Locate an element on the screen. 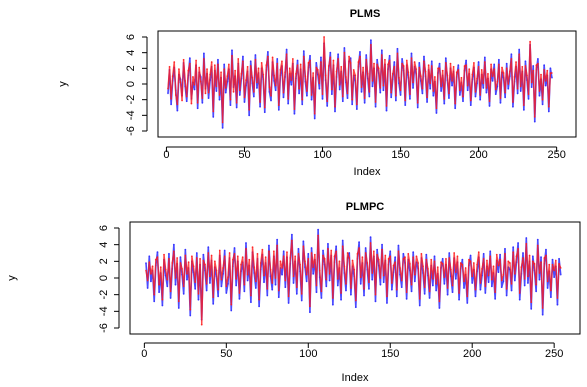 The width and height of the screenshot is (587, 387). y-axis-label: y is located at coordinates (12, 278).